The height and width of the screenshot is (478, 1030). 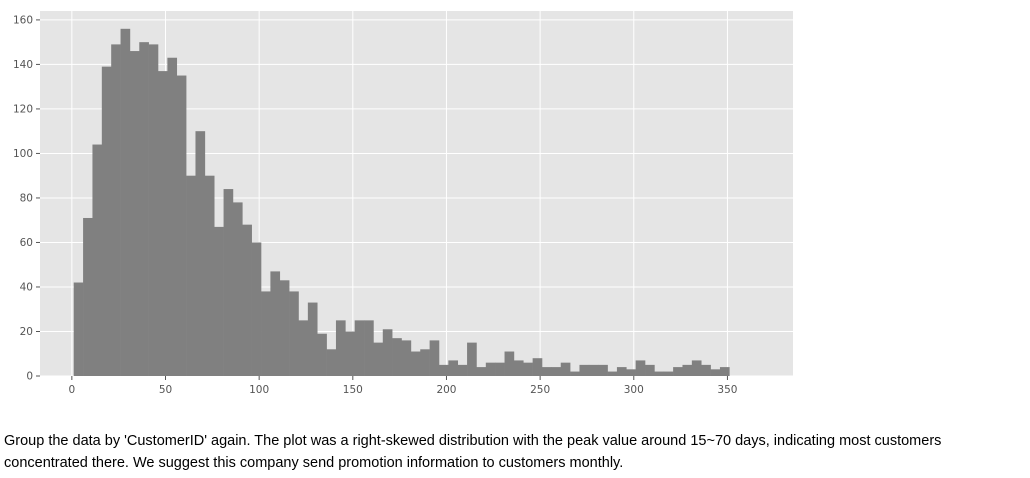 I want to click on x-tick-label: 250, so click(x=540, y=390).